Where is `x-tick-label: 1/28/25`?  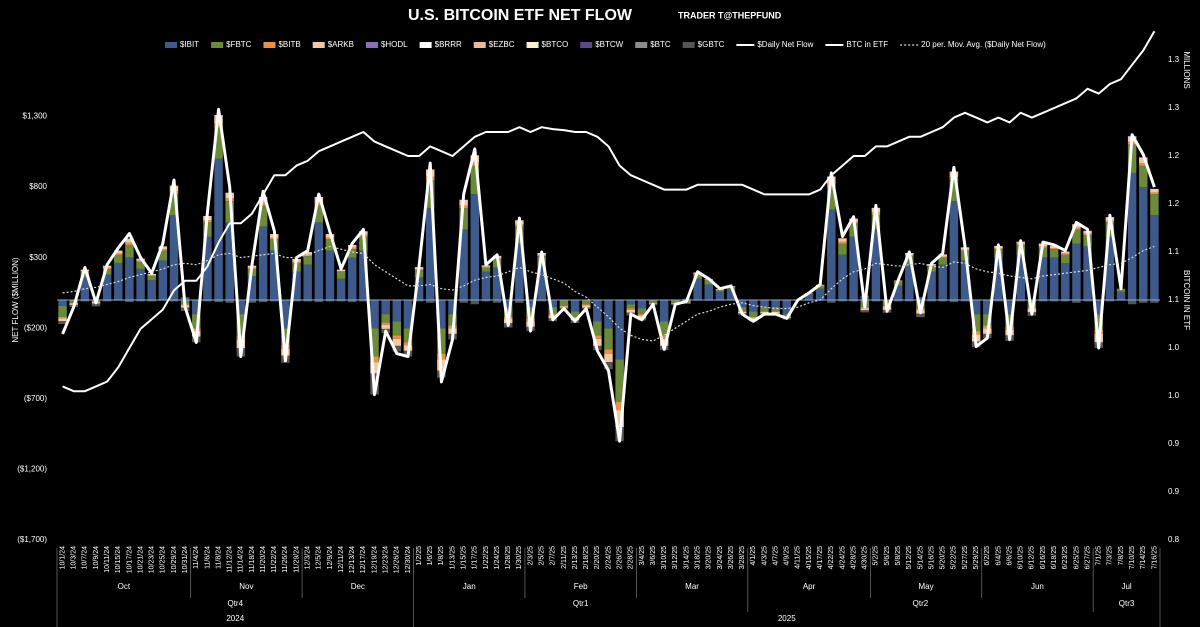
x-tick-label: 1/28/25 is located at coordinates (508, 557).